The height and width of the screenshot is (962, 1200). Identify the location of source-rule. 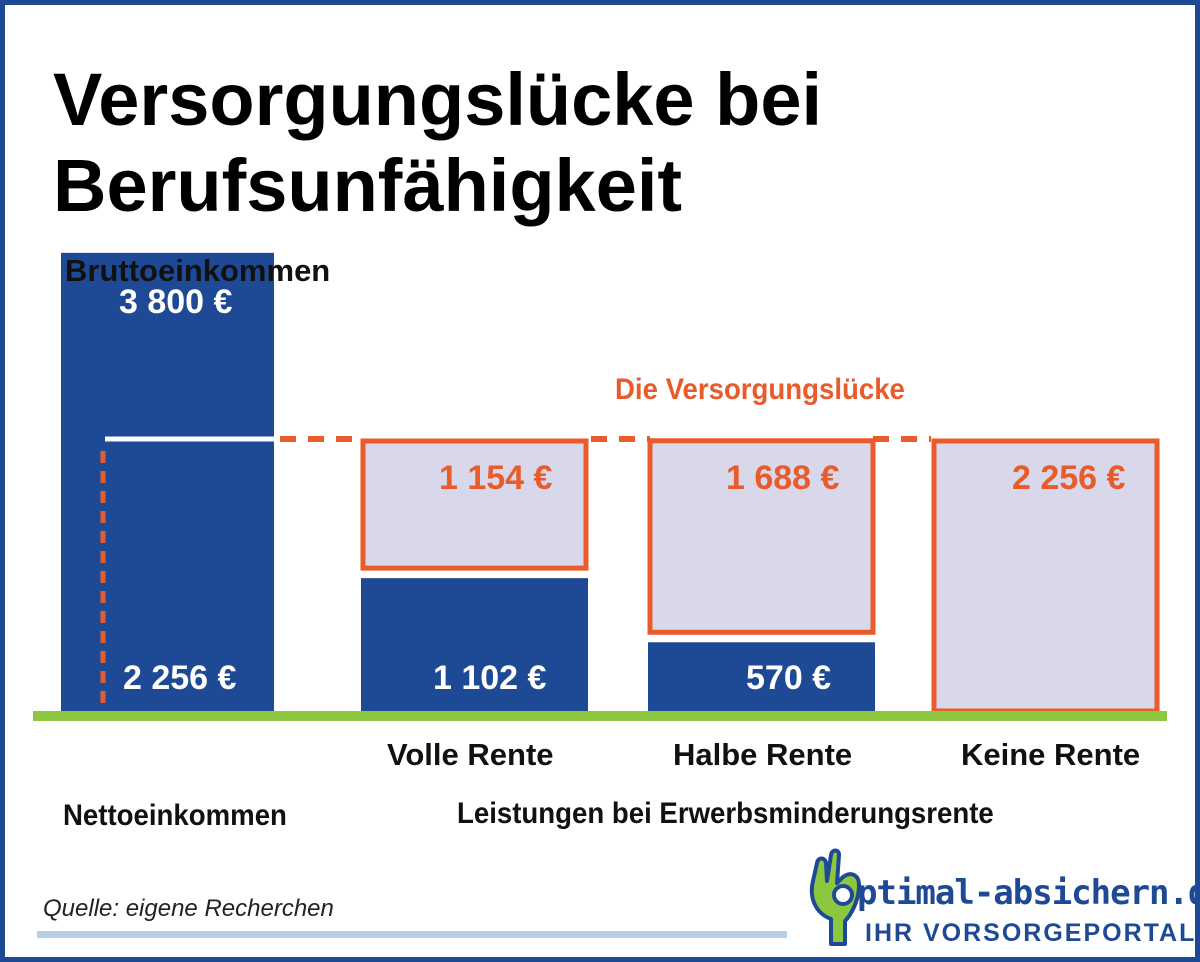
(412, 934).